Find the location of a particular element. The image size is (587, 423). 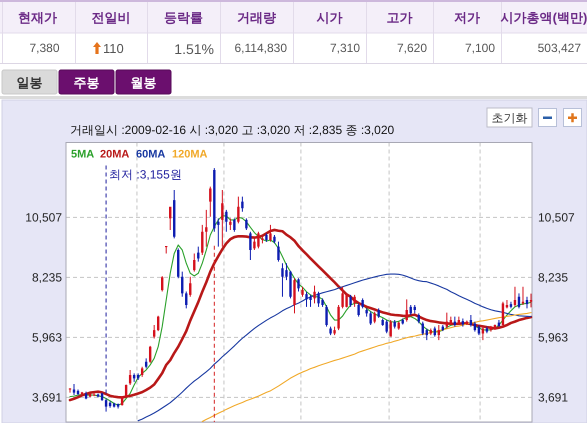

text: 주봉 is located at coordinates (87, 82).